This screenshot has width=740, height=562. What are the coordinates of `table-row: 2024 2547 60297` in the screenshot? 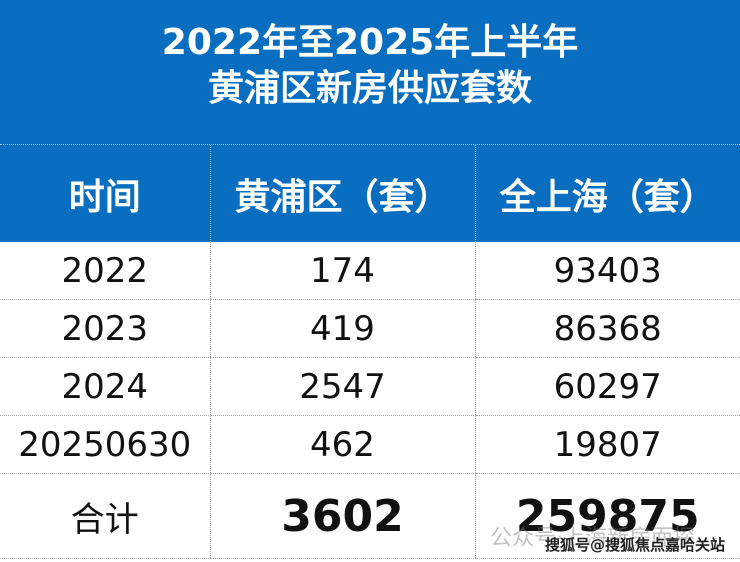 It's located at (370, 386).